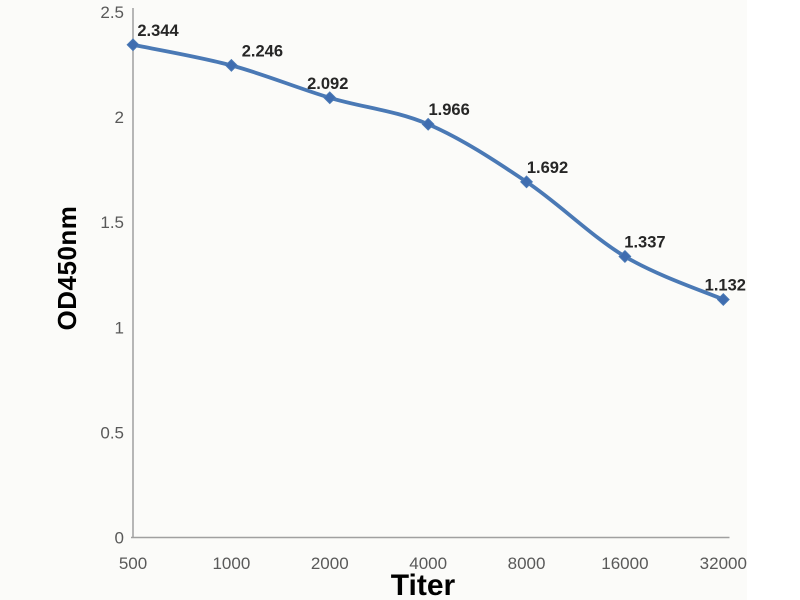  Describe the element at coordinates (723, 563) in the screenshot. I see `x-tick-label: 32000` at that location.